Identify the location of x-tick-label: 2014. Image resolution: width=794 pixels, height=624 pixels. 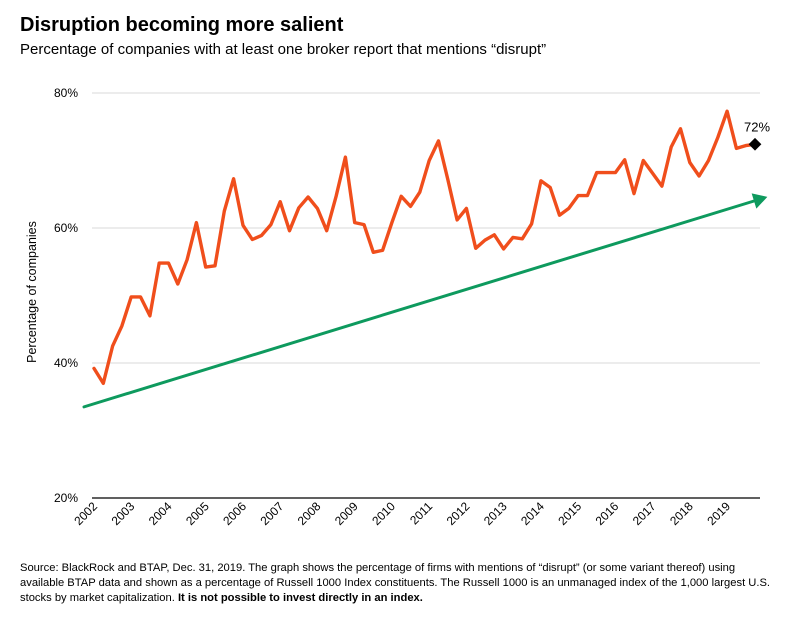
(532, 513).